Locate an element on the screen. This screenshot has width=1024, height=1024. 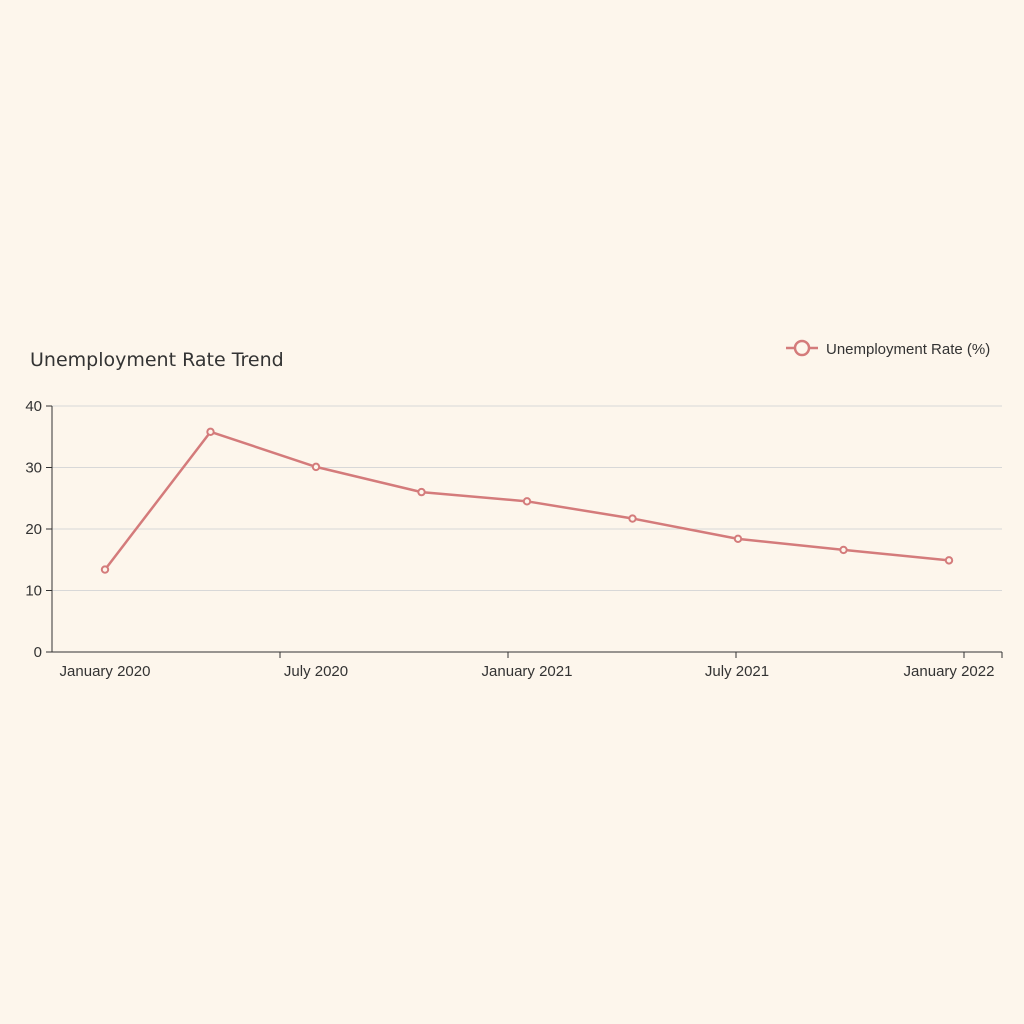
x-tick-label: January 2020 is located at coordinates (105, 671).